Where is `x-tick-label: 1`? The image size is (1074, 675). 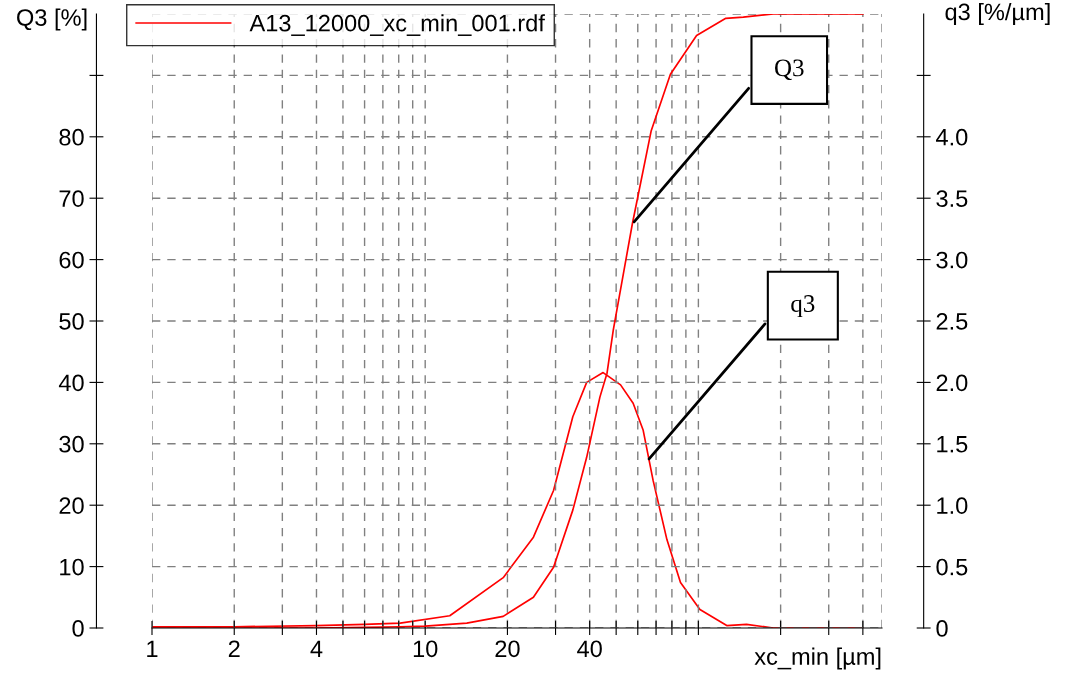 x-tick-label: 1 is located at coordinates (152, 648).